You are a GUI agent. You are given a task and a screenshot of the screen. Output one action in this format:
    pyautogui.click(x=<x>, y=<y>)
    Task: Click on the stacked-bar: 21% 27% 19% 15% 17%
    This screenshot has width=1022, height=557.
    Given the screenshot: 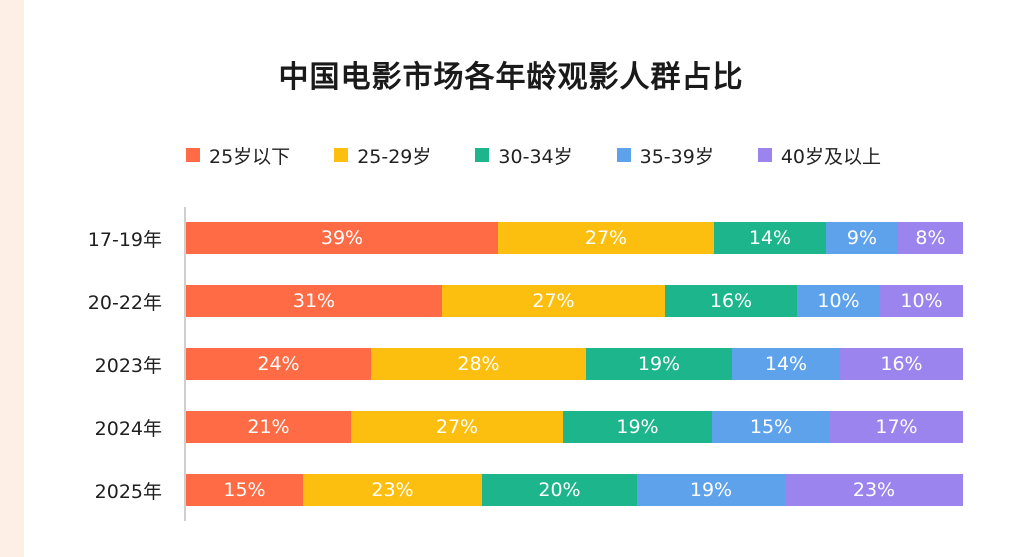 What is the action you would take?
    pyautogui.click(x=574, y=427)
    